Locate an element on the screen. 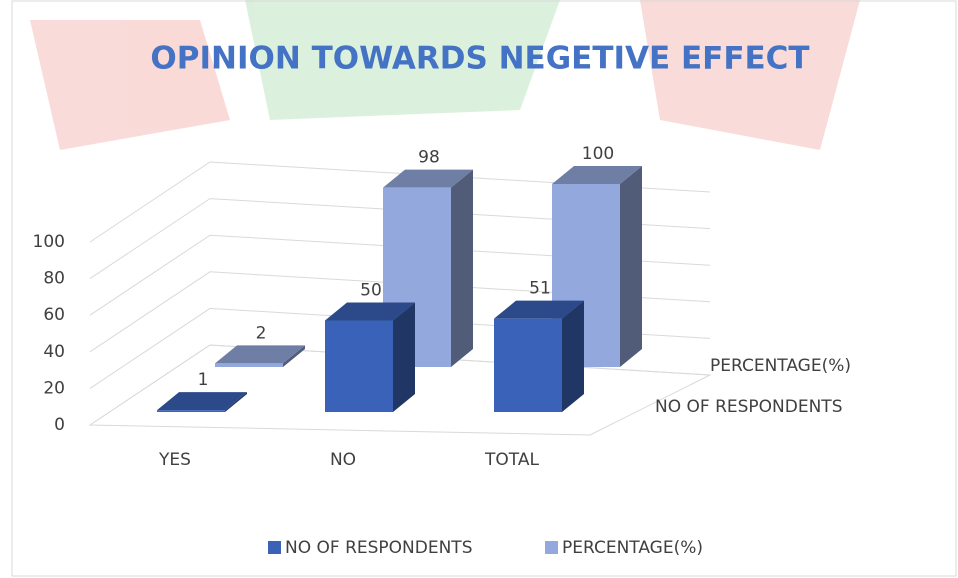 This screenshot has height=578, width=958. y-tick-label: 0 is located at coordinates (59, 425).